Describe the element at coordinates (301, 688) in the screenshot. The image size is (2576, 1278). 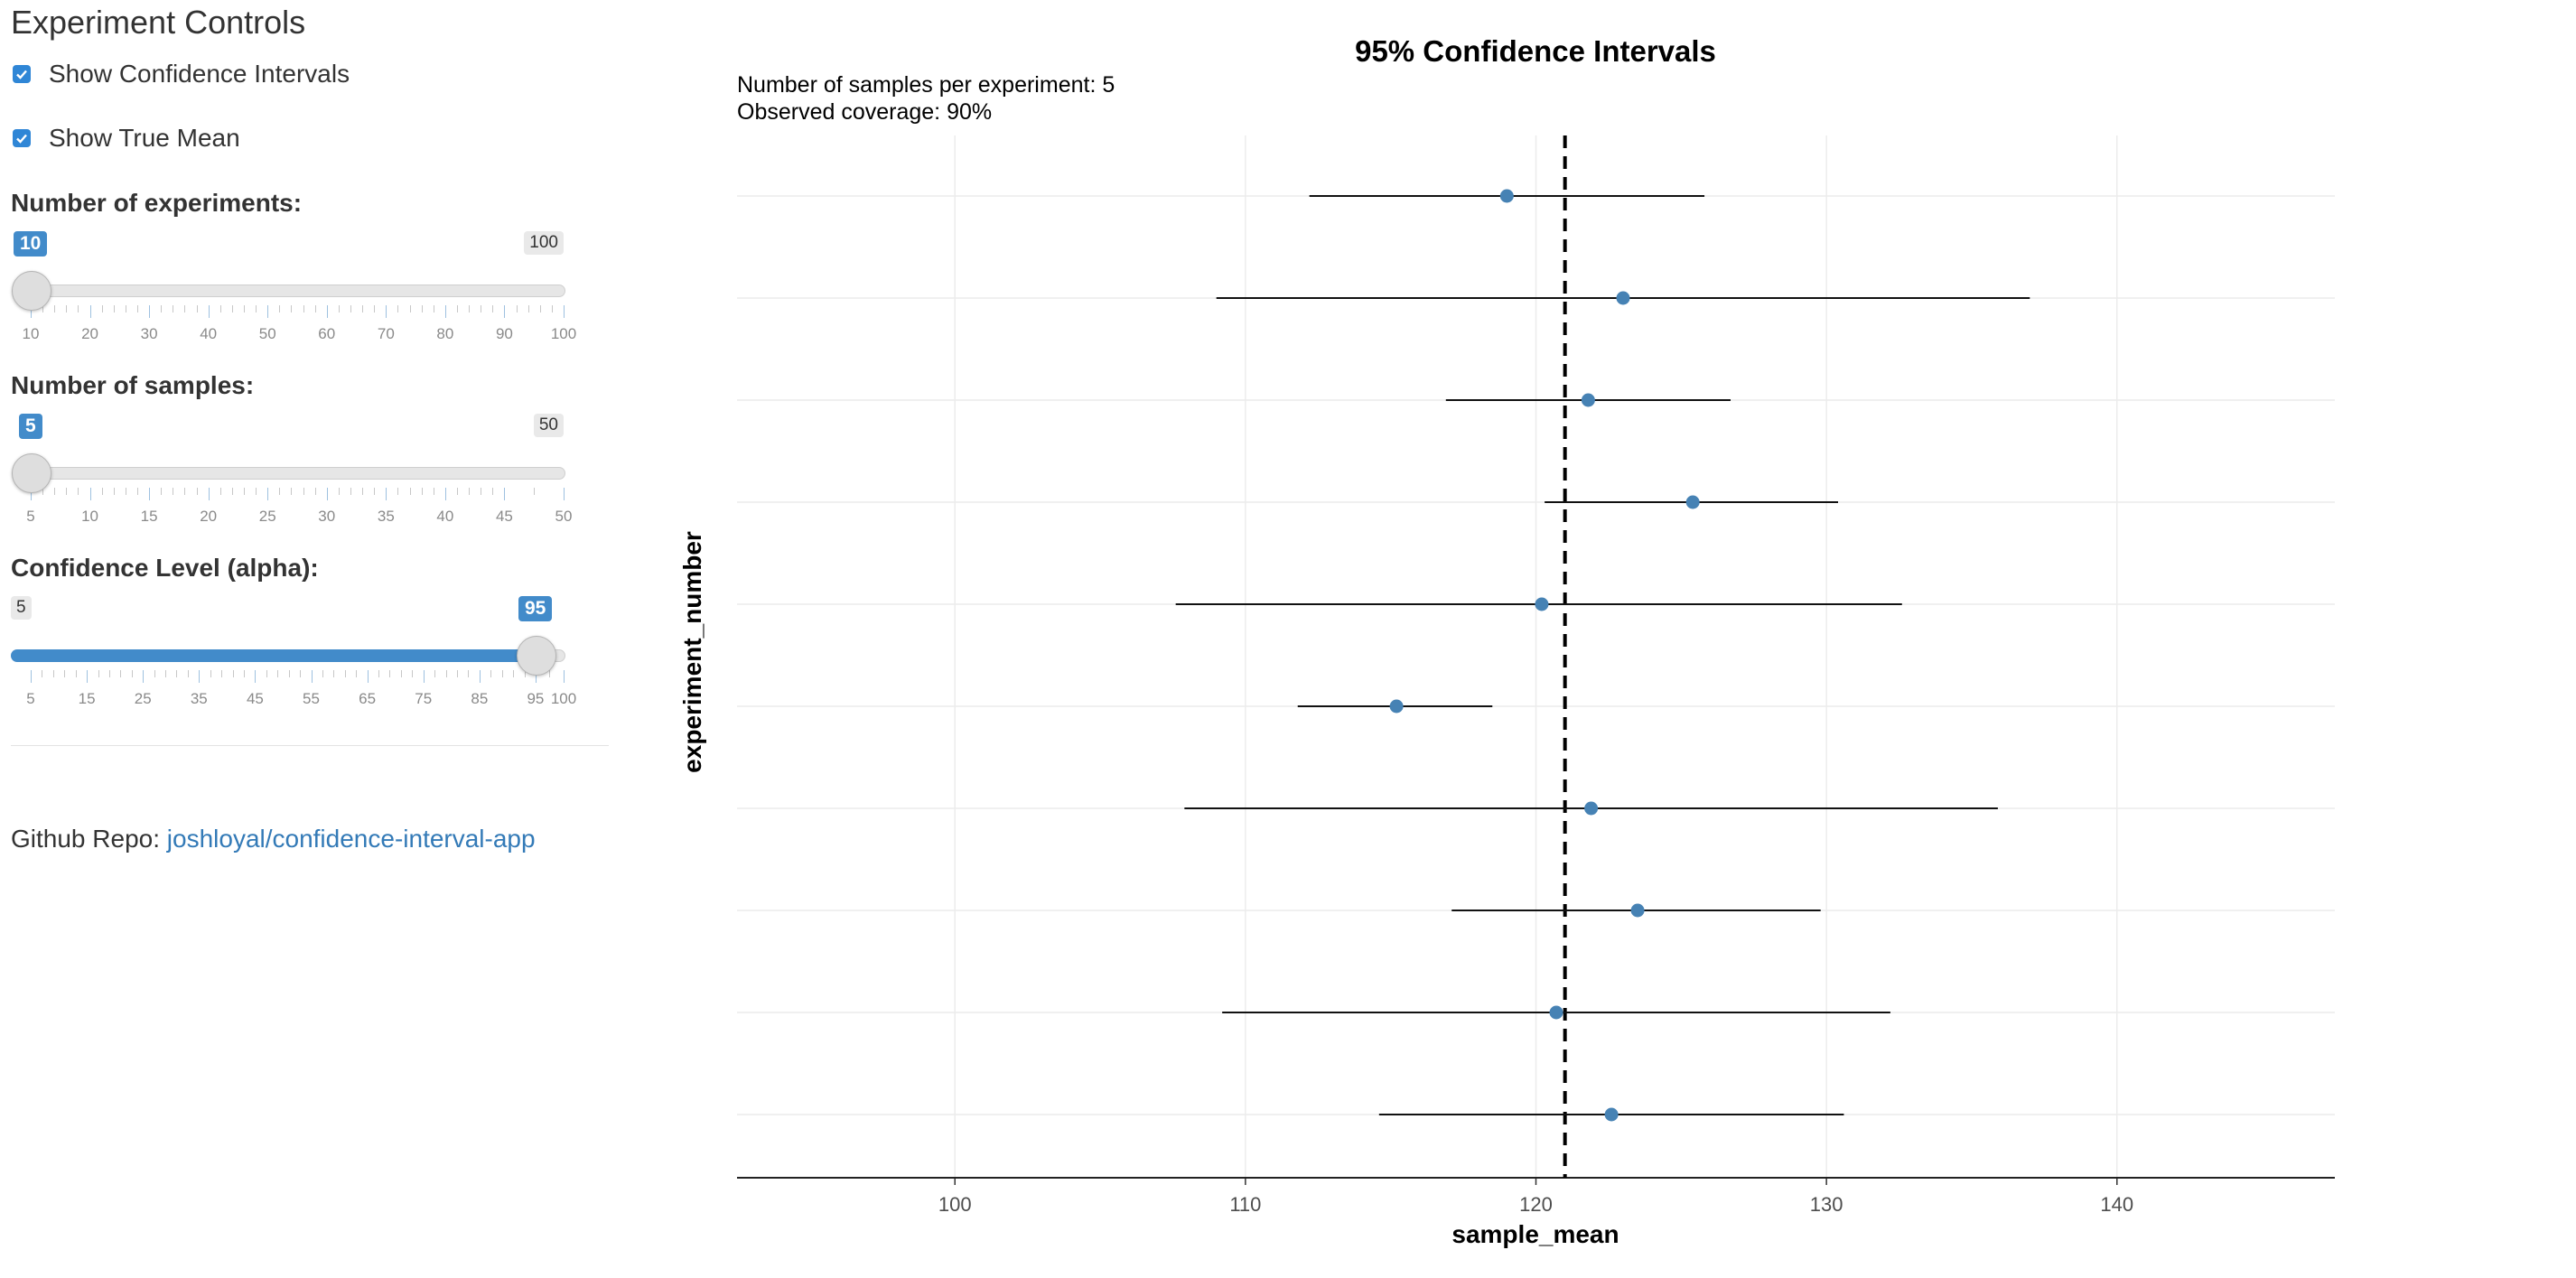
I see `slider-grid: 5 15 25 35 45 55 65 75 85 95 100` at that location.